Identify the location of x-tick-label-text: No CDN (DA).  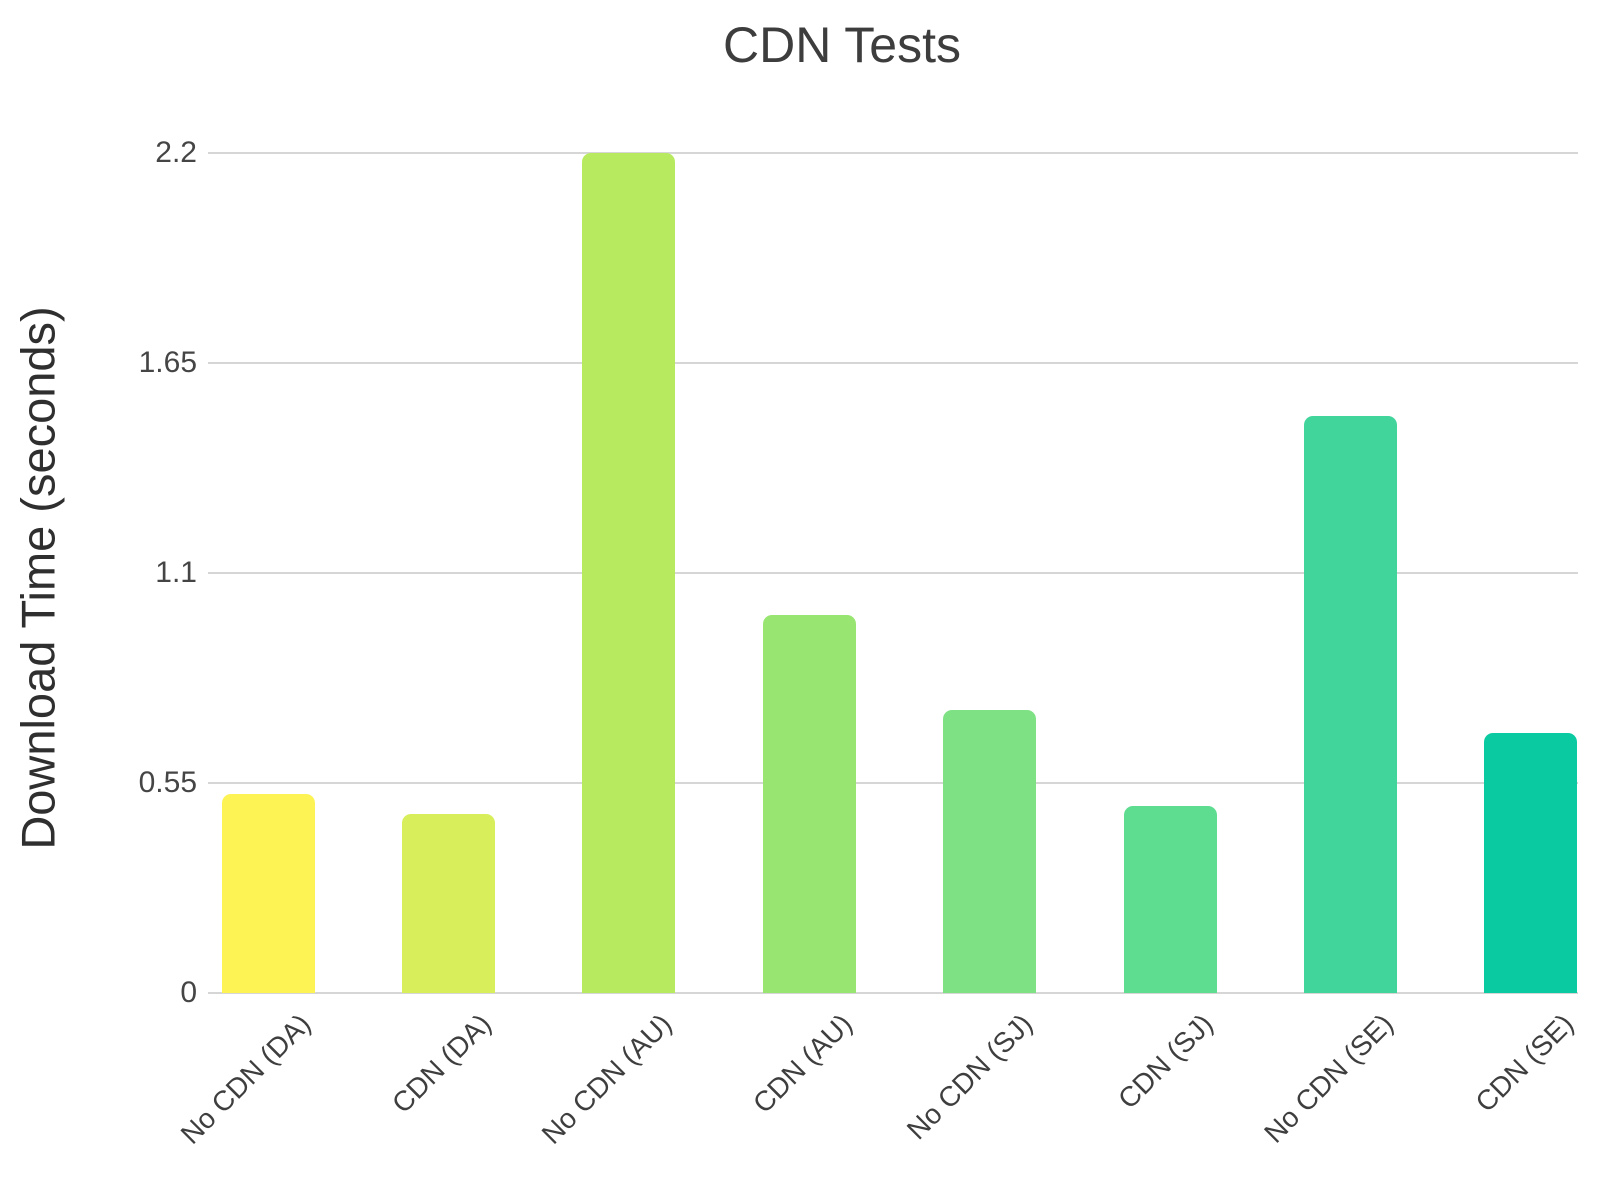
(246, 1079).